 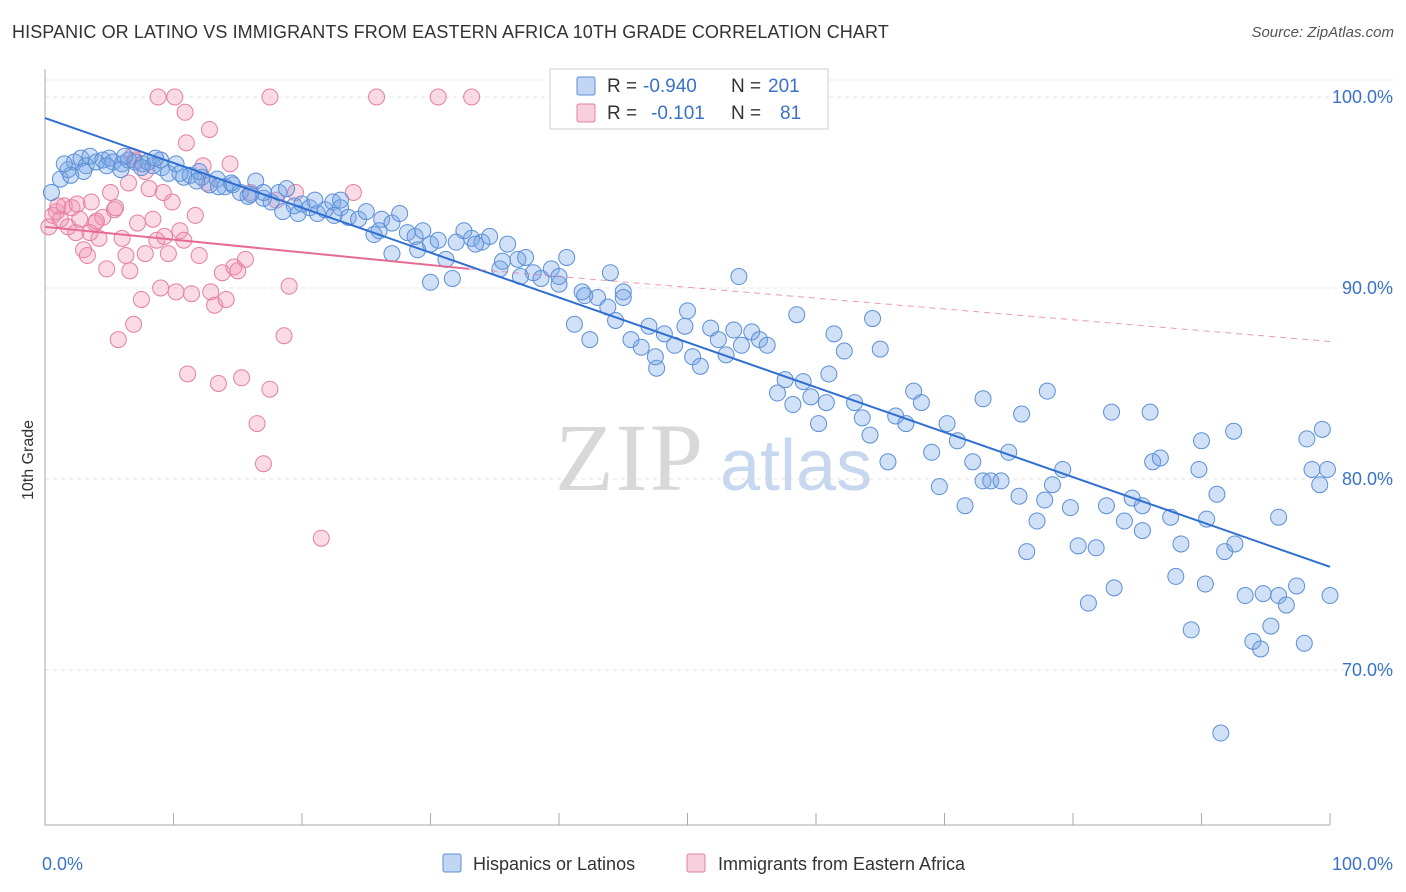 I want to click on watermark-zip: ZIP, so click(x=630, y=457).